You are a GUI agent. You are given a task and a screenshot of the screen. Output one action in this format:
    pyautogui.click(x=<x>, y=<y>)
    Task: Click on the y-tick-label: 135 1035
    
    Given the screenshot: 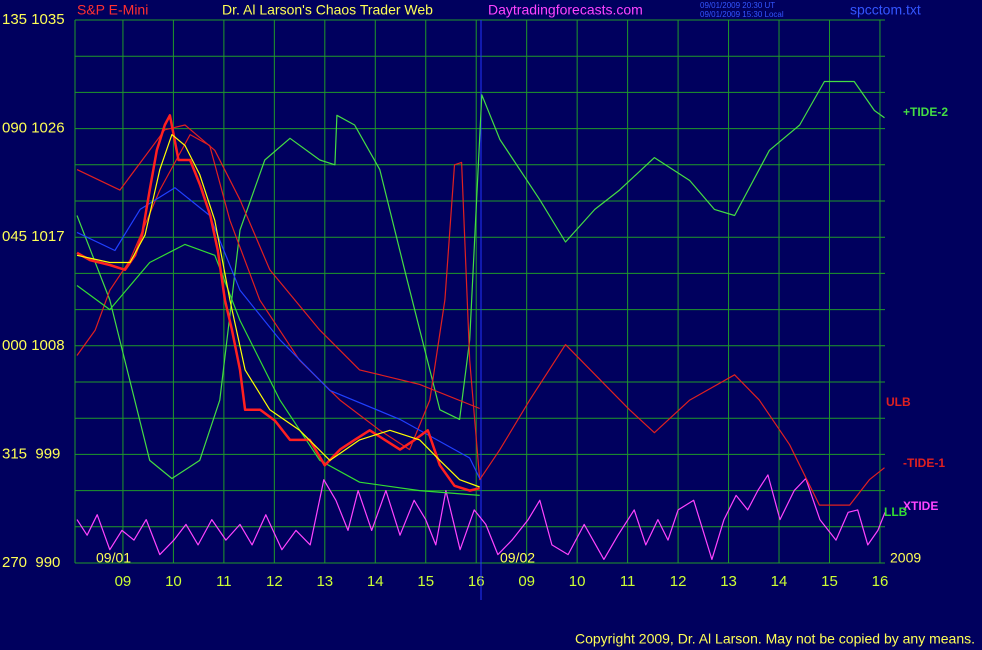 What is the action you would take?
    pyautogui.click(x=33, y=19)
    